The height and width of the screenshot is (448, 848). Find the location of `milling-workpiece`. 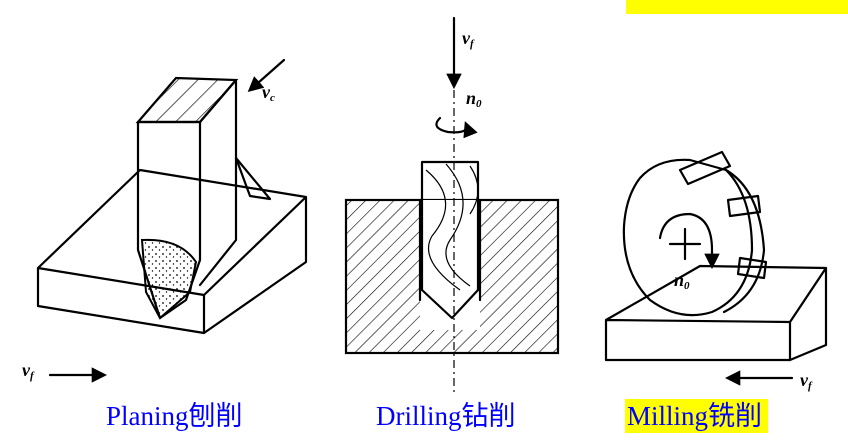

milling-workpiece is located at coordinates (716, 313).